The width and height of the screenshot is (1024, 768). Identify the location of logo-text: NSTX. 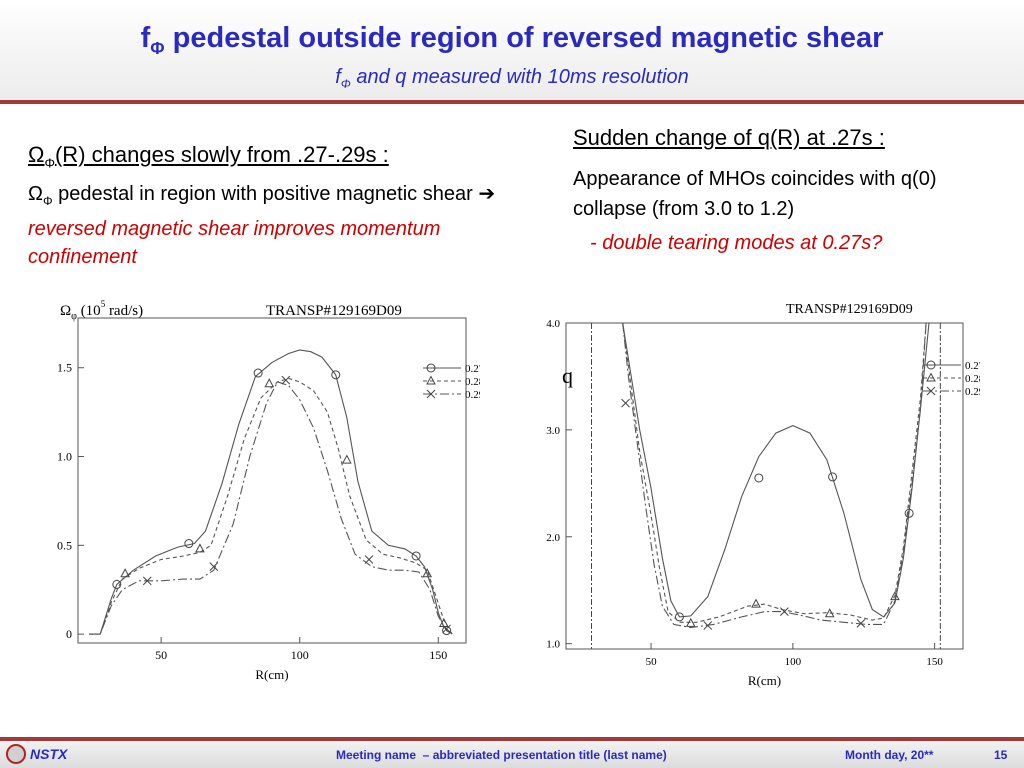
(49, 754).